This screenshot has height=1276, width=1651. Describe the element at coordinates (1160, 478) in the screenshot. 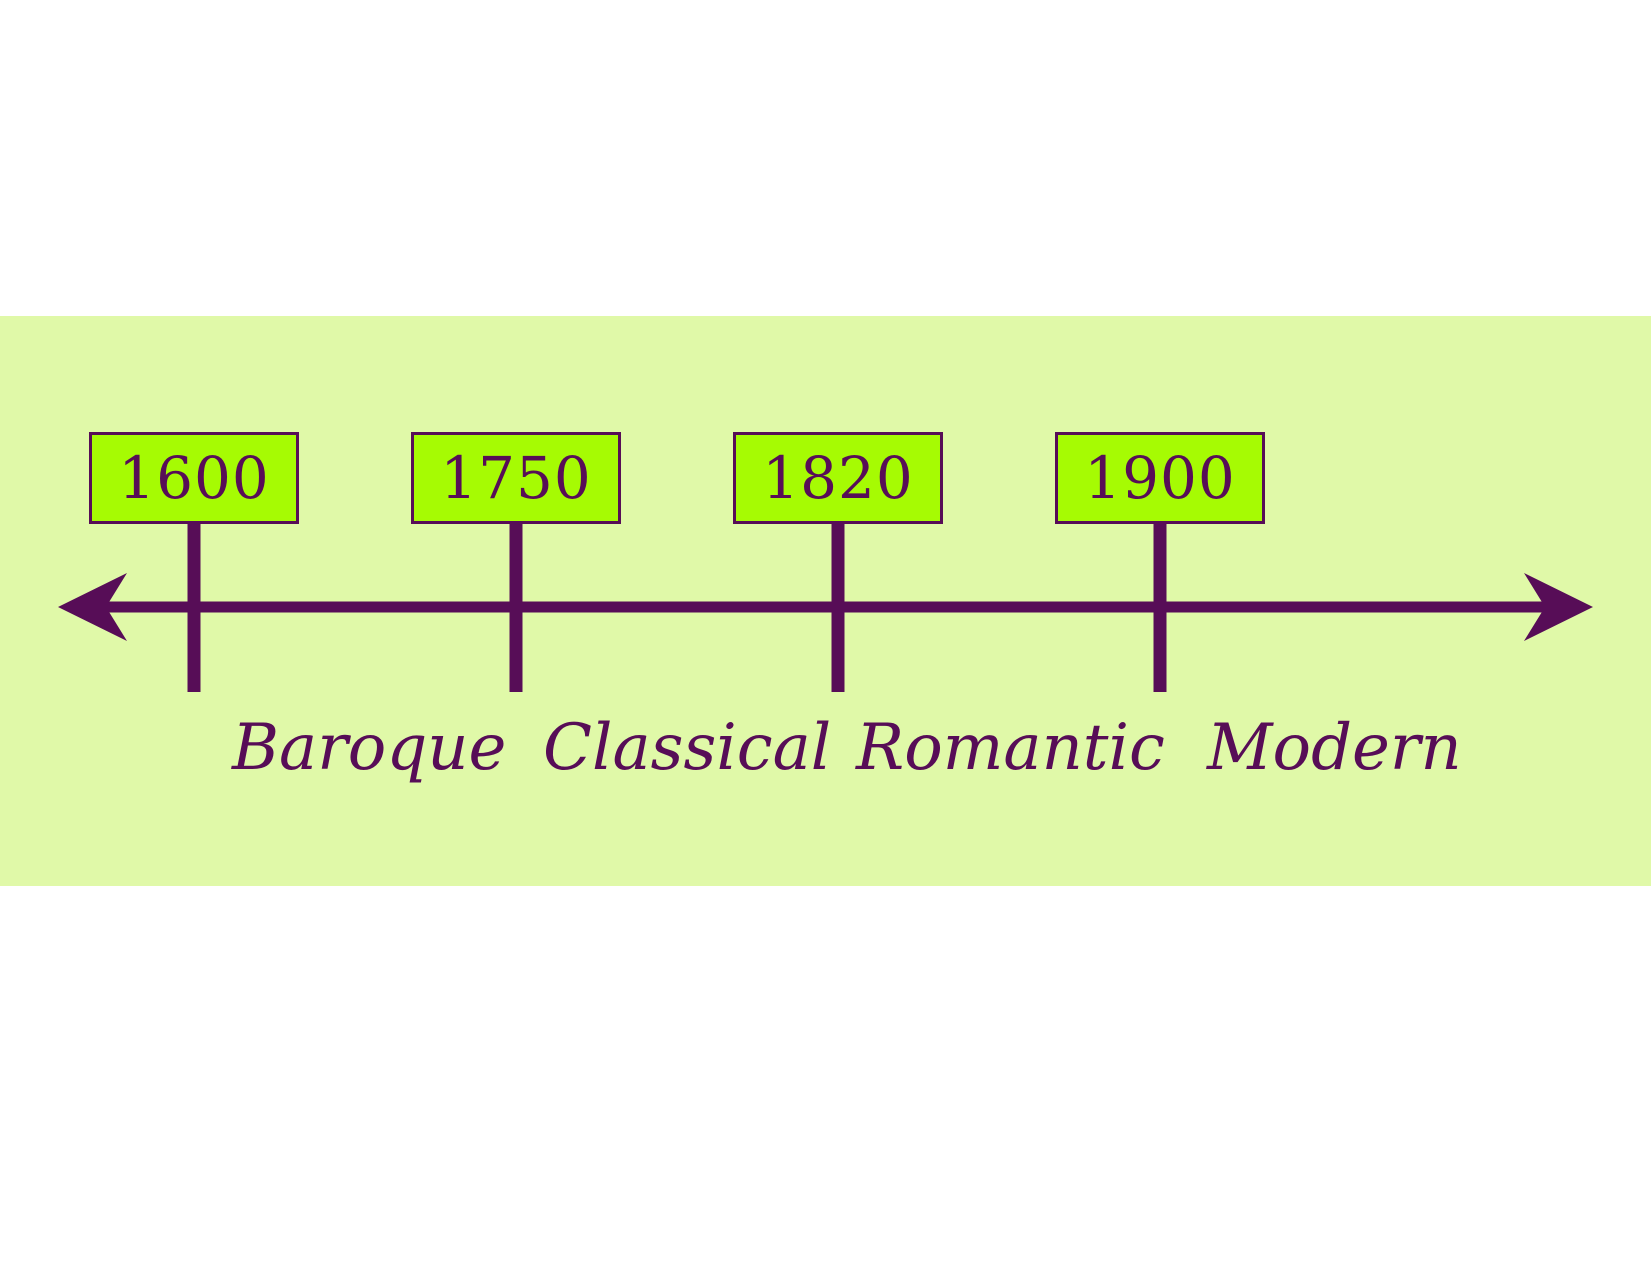

I see `year-marker-1900: 1900` at that location.